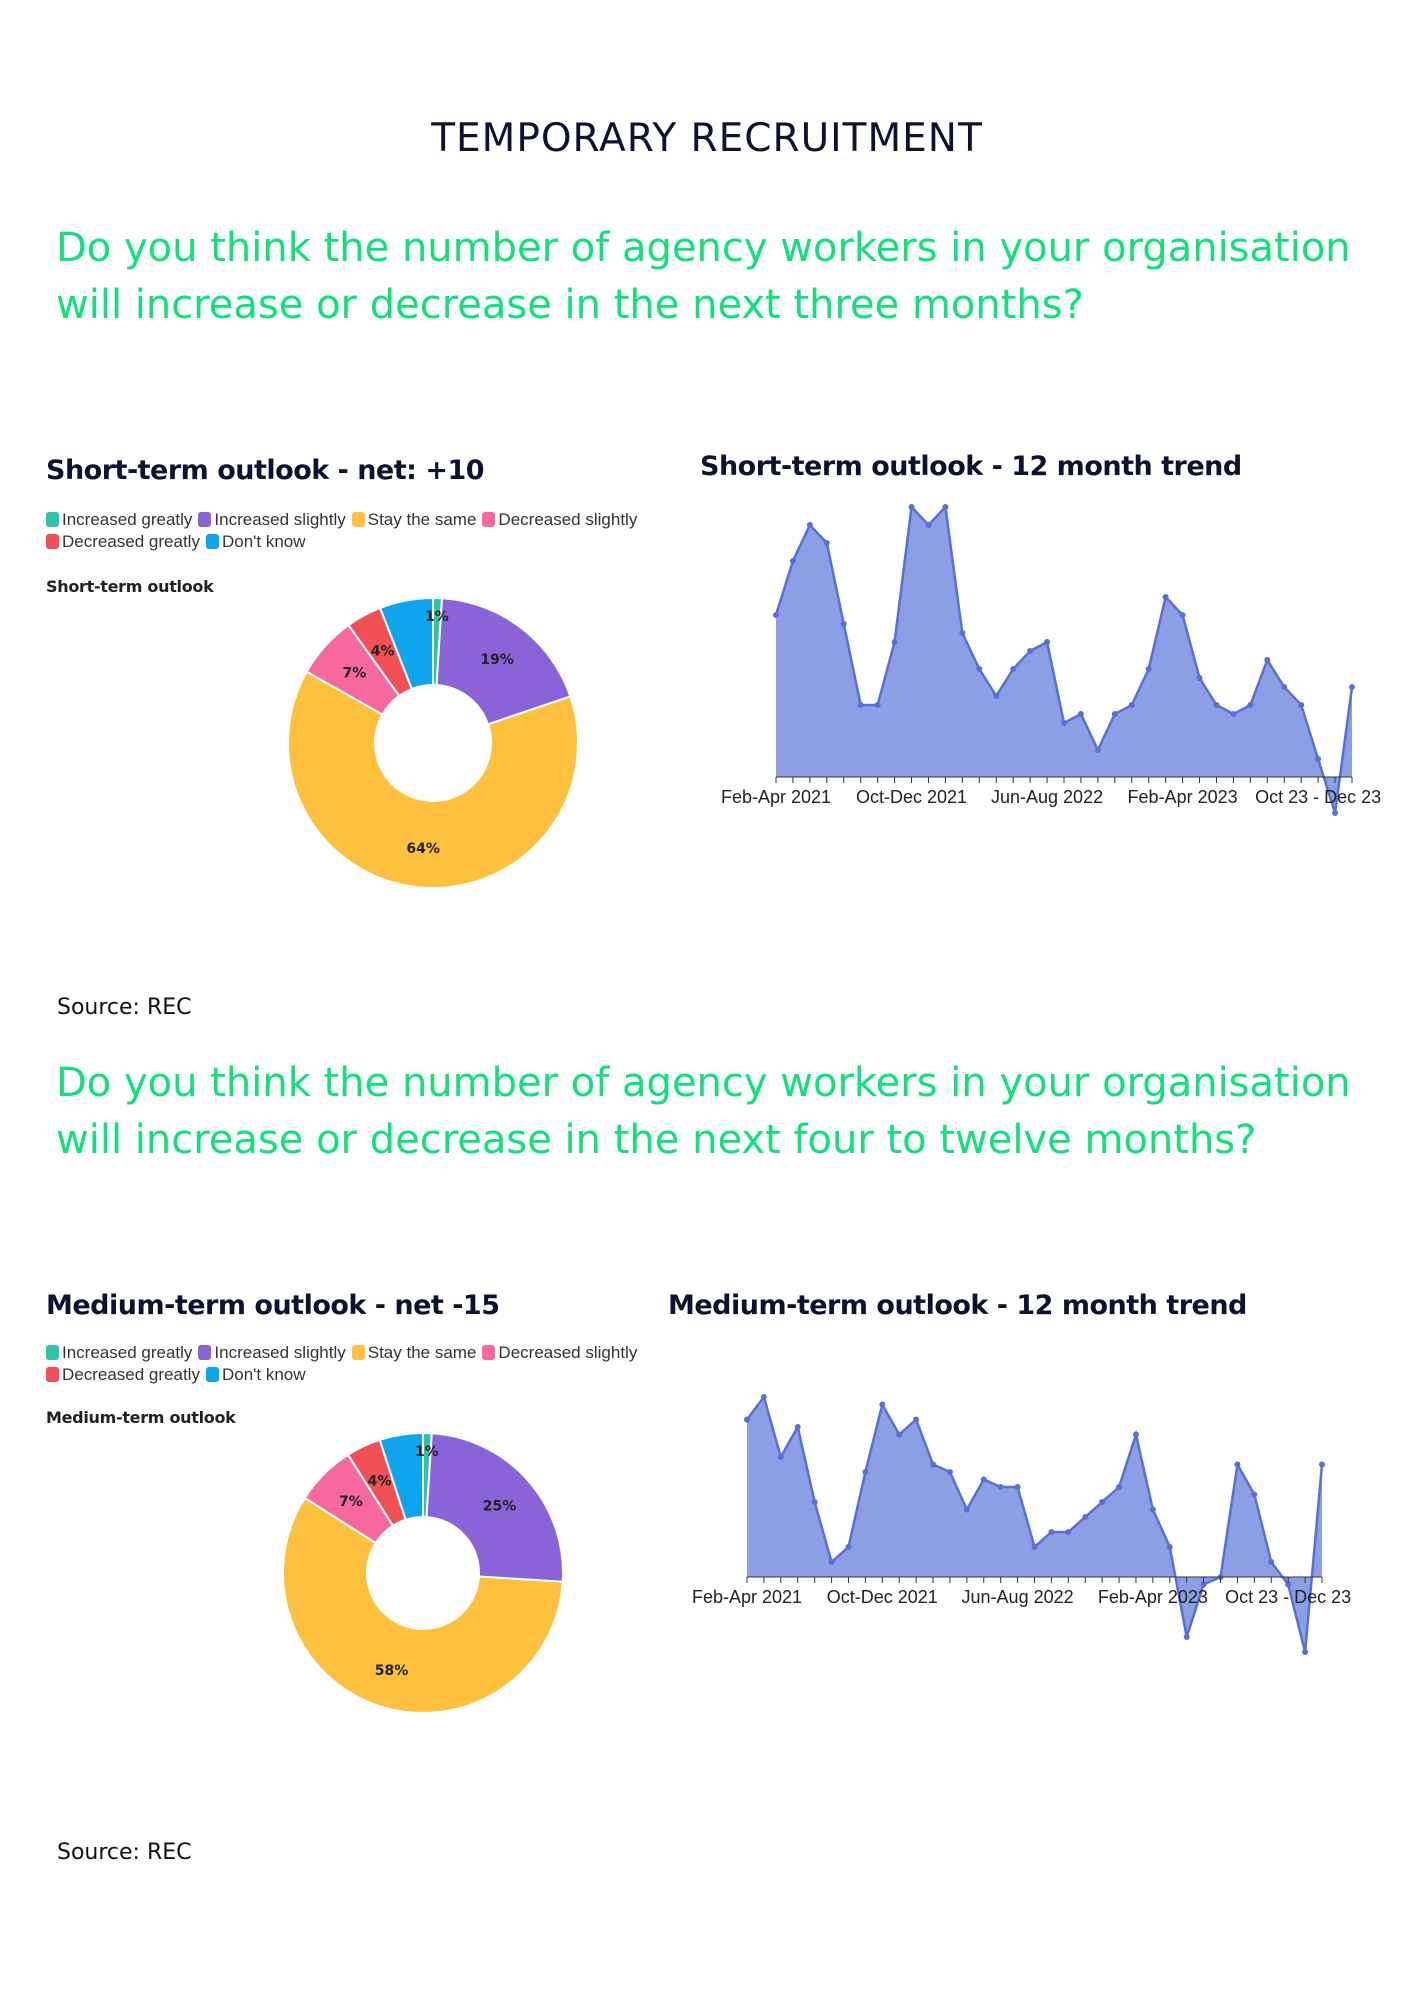  Describe the element at coordinates (141, 1417) in the screenshot. I see `medium-term-donut-subtitle: Medium-term outlook` at that location.